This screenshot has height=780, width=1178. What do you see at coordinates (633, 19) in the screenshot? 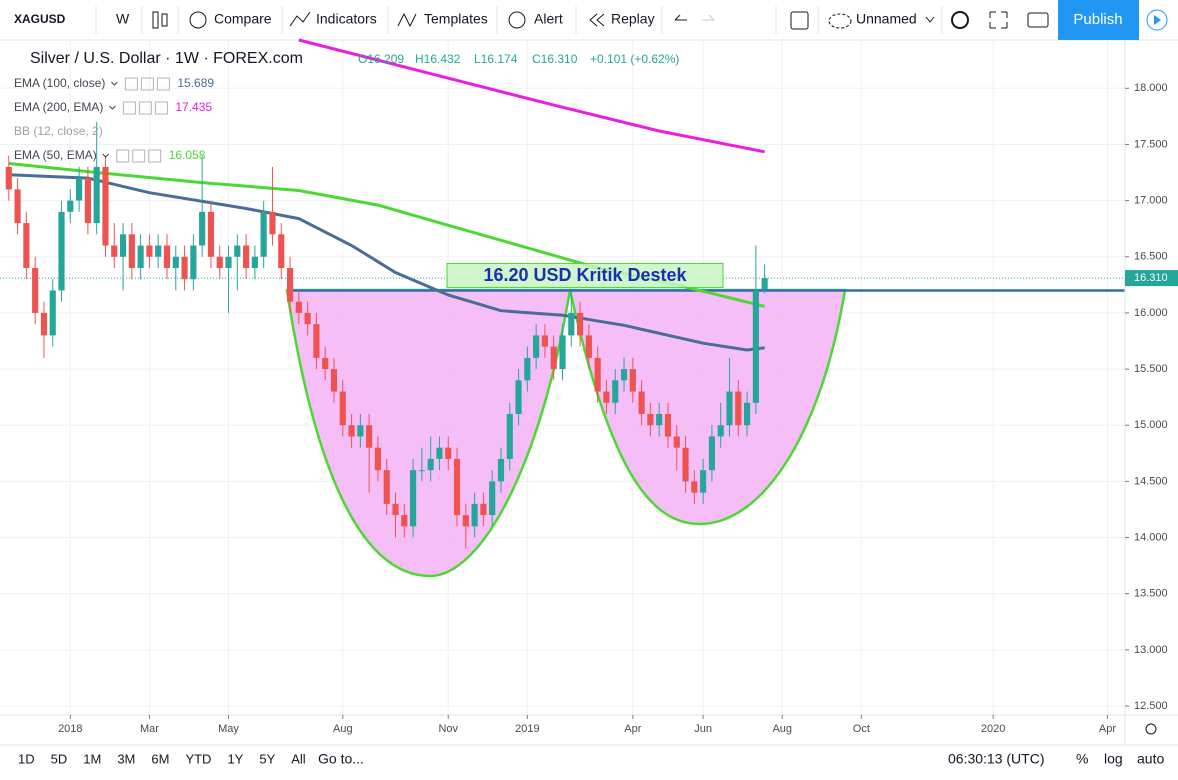
I see `replay: Replay` at bounding box center [633, 19].